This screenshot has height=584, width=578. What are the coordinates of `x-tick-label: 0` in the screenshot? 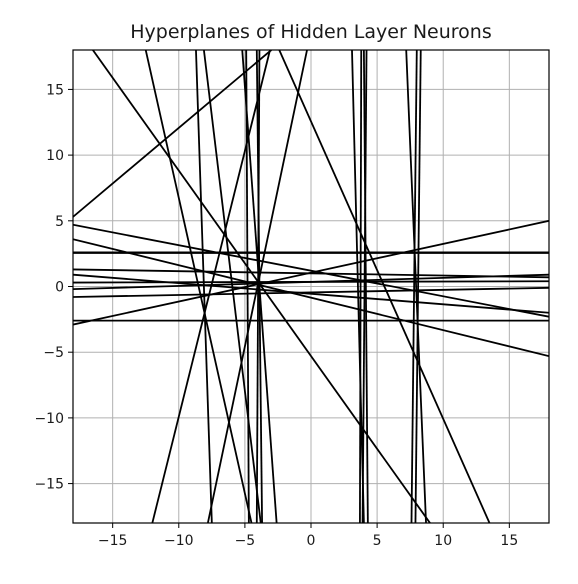 It's located at (311, 541).